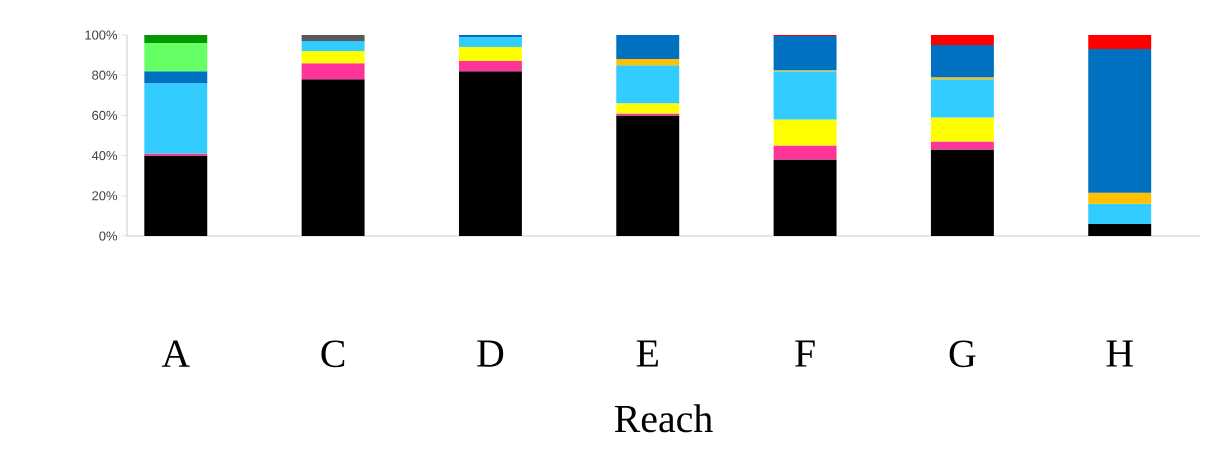 The image size is (1211, 460). Describe the element at coordinates (108, 236) in the screenshot. I see `y-tick-label: 0%` at that location.